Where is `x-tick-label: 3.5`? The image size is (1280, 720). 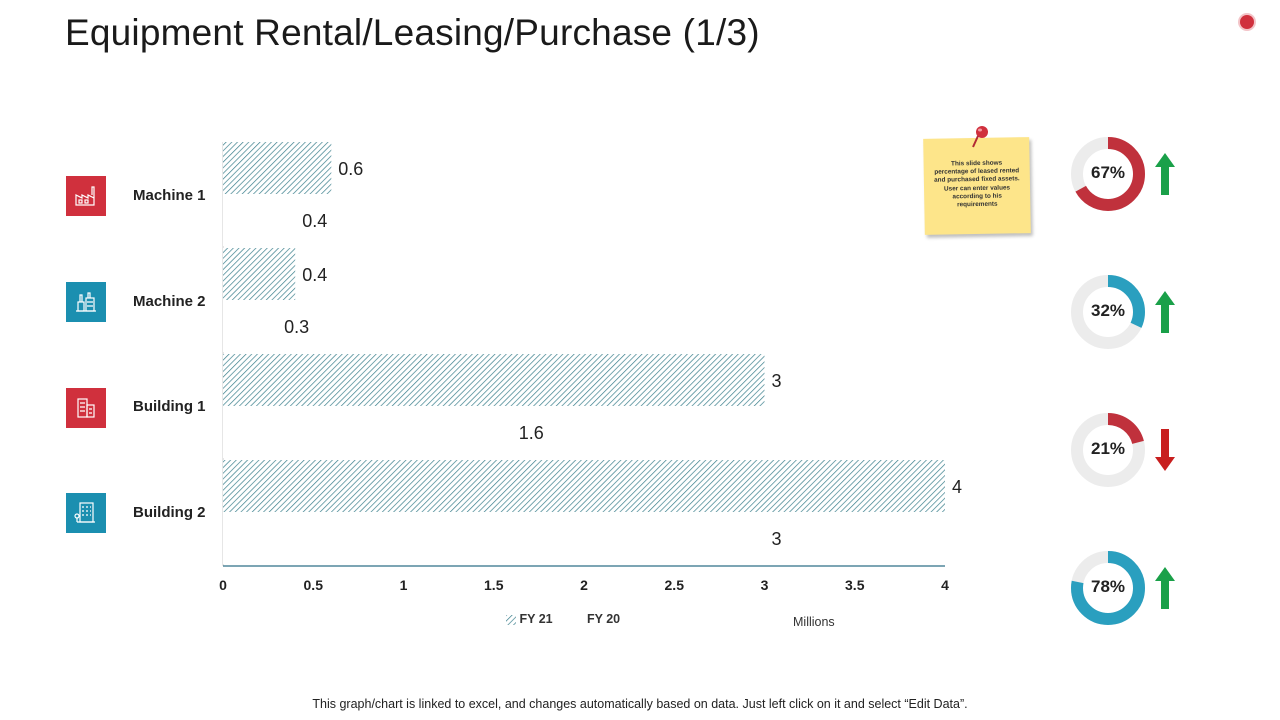 x-tick-label: 3.5 is located at coordinates (855, 585).